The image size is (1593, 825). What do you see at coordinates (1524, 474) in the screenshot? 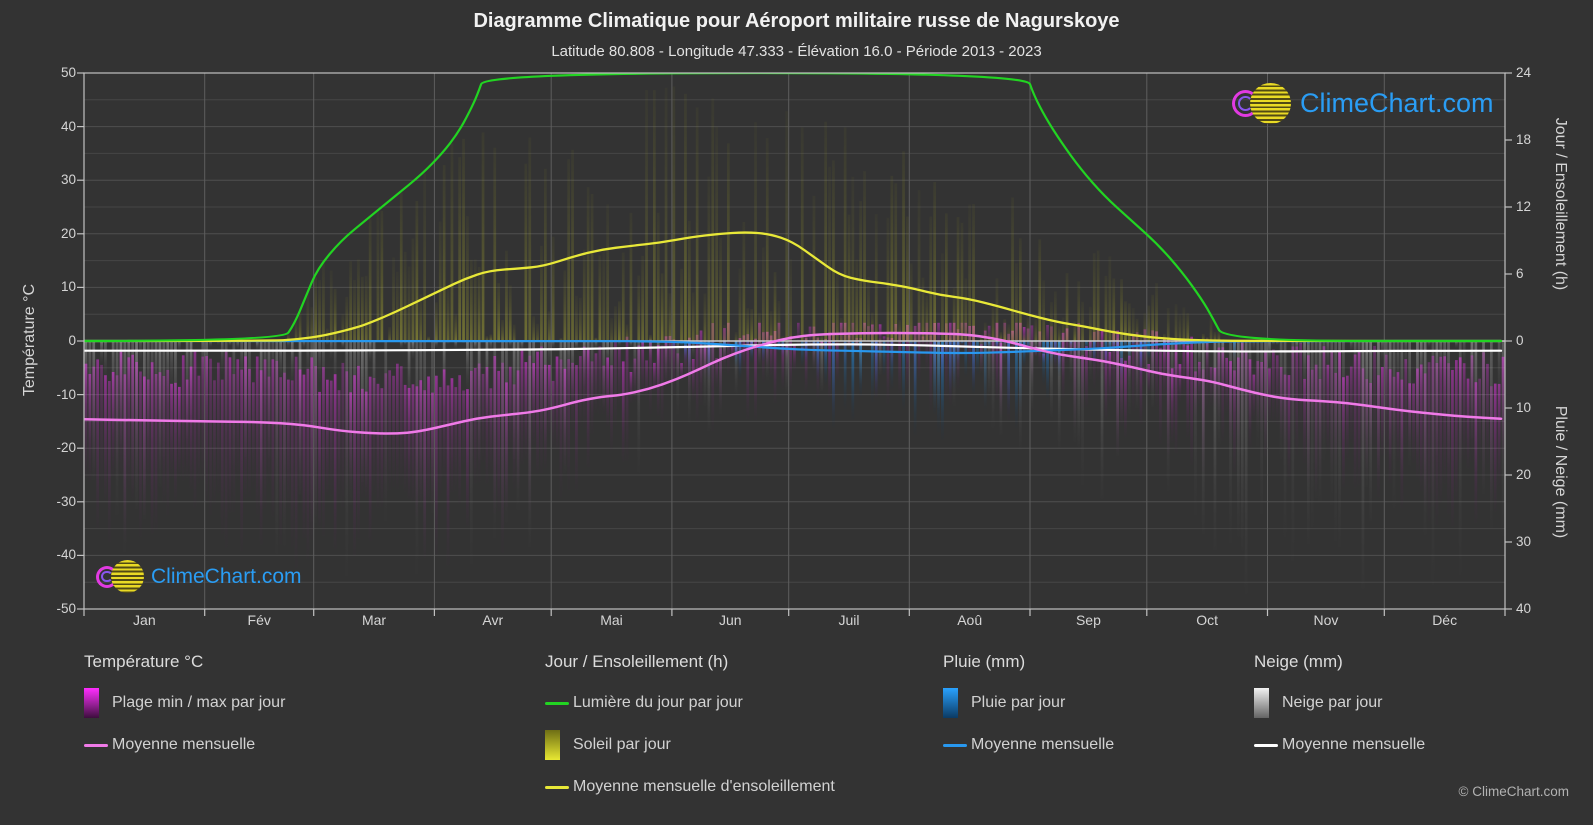
I see `right-axis-mm-tick-label: 20` at bounding box center [1524, 474].